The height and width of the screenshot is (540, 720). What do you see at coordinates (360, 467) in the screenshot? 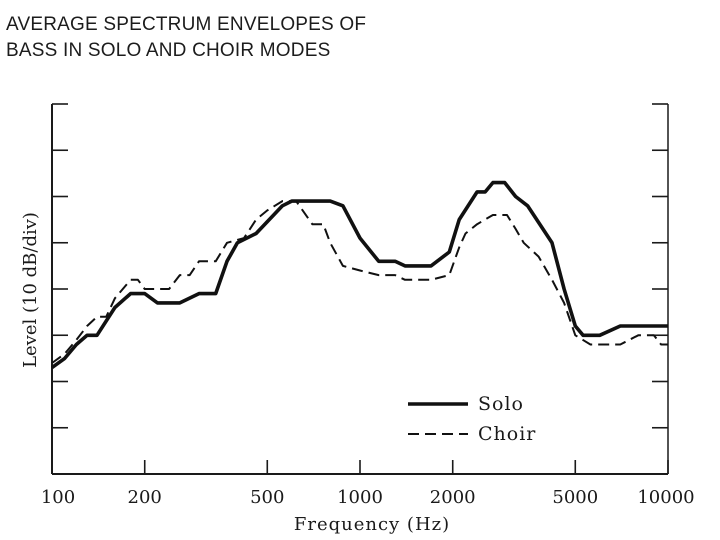
I see `x-axis-ticks` at bounding box center [360, 467].